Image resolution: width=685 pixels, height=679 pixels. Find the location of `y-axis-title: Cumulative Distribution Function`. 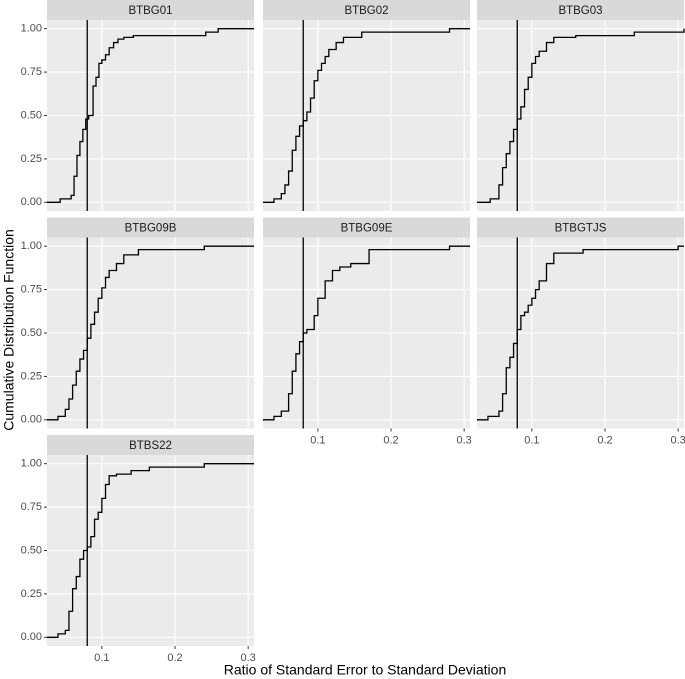

y-axis-title: Cumulative Distribution Function is located at coordinates (9, 330).